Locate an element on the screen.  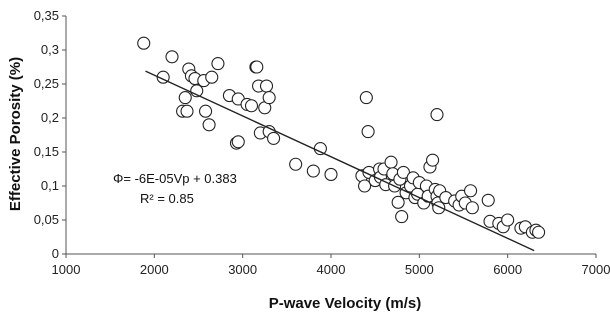
trendline-equation: Φ= -6E-05Vp + 0.383 is located at coordinates (175, 178).